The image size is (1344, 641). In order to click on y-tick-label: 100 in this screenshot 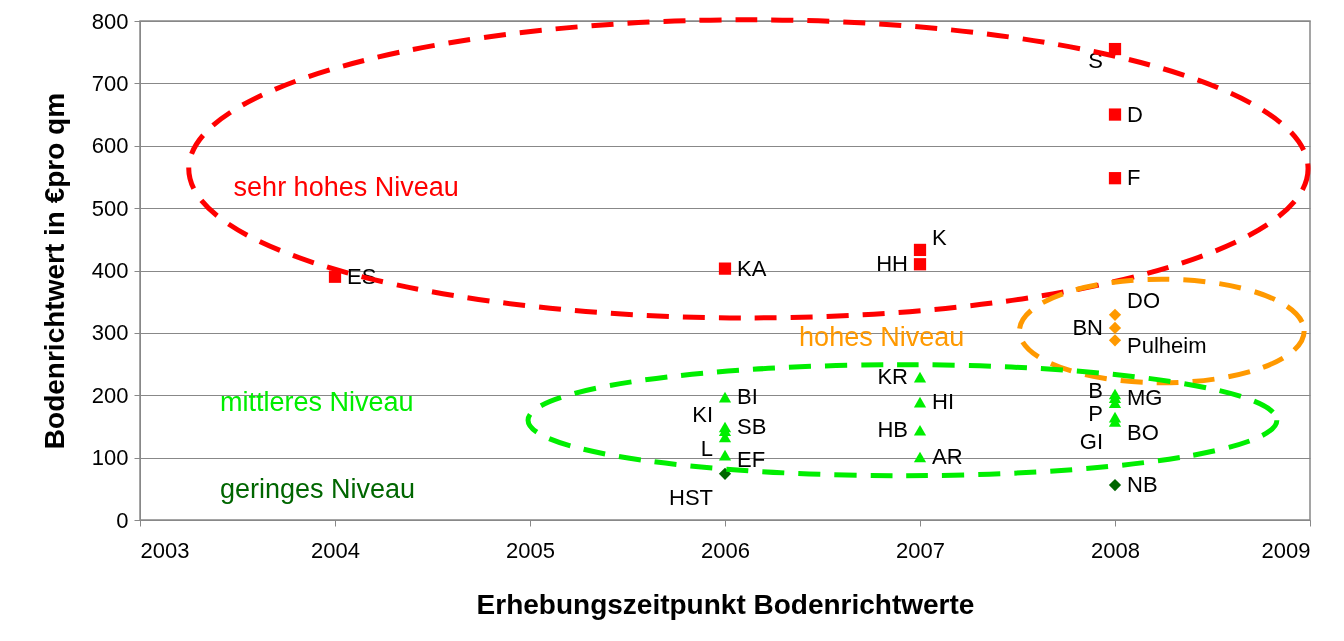, I will do `click(110, 458)`.